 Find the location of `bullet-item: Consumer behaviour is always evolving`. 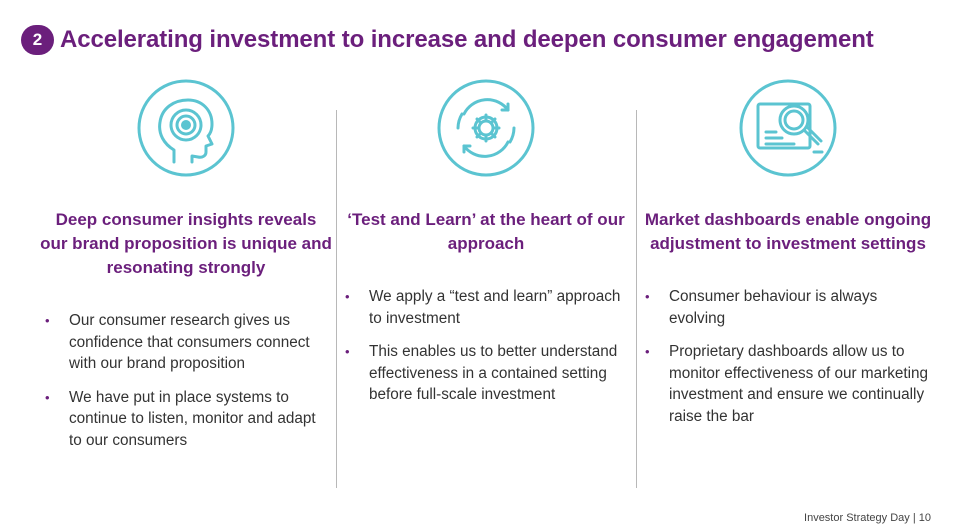

bullet-item: Consumer behaviour is always evolving is located at coordinates (788, 307).